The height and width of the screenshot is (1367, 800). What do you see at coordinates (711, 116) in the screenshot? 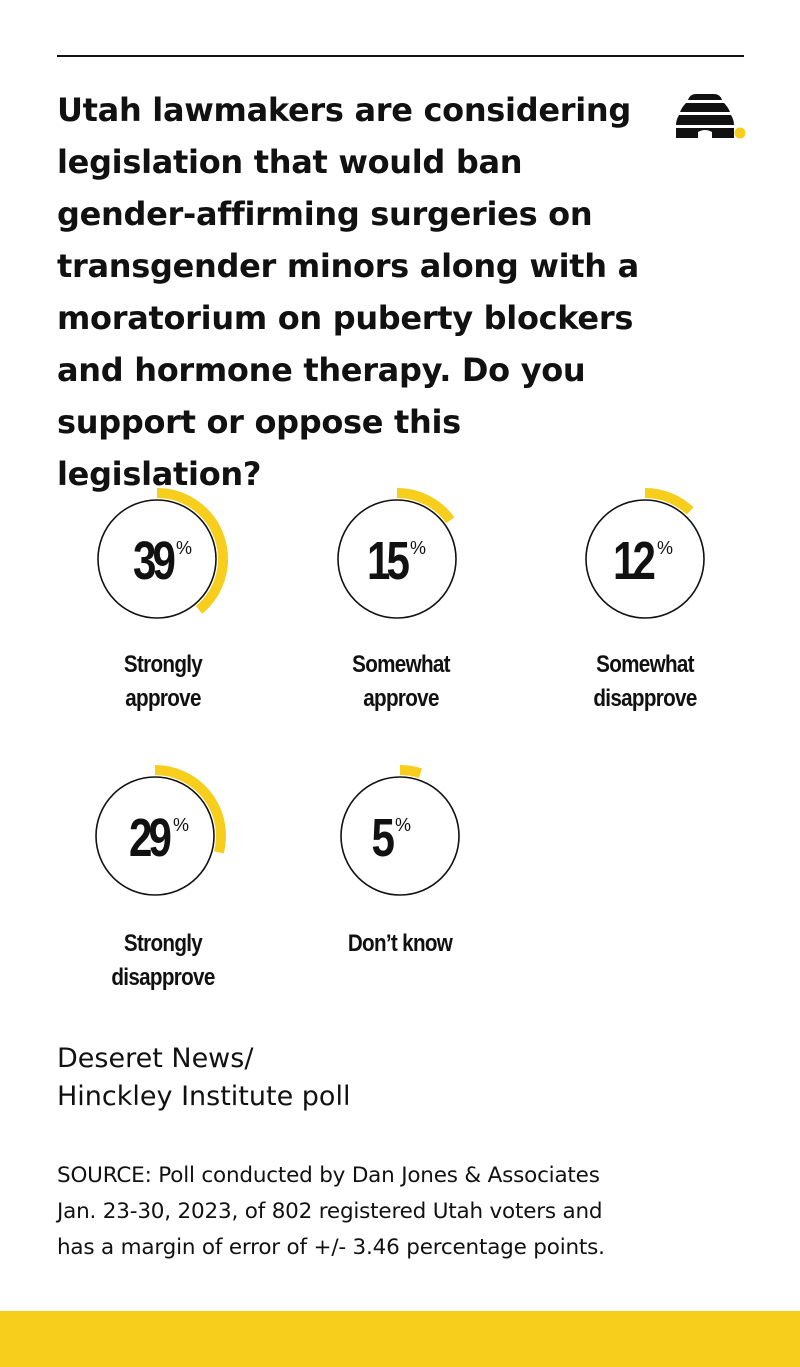
I see `beehive-icon` at bounding box center [711, 116].